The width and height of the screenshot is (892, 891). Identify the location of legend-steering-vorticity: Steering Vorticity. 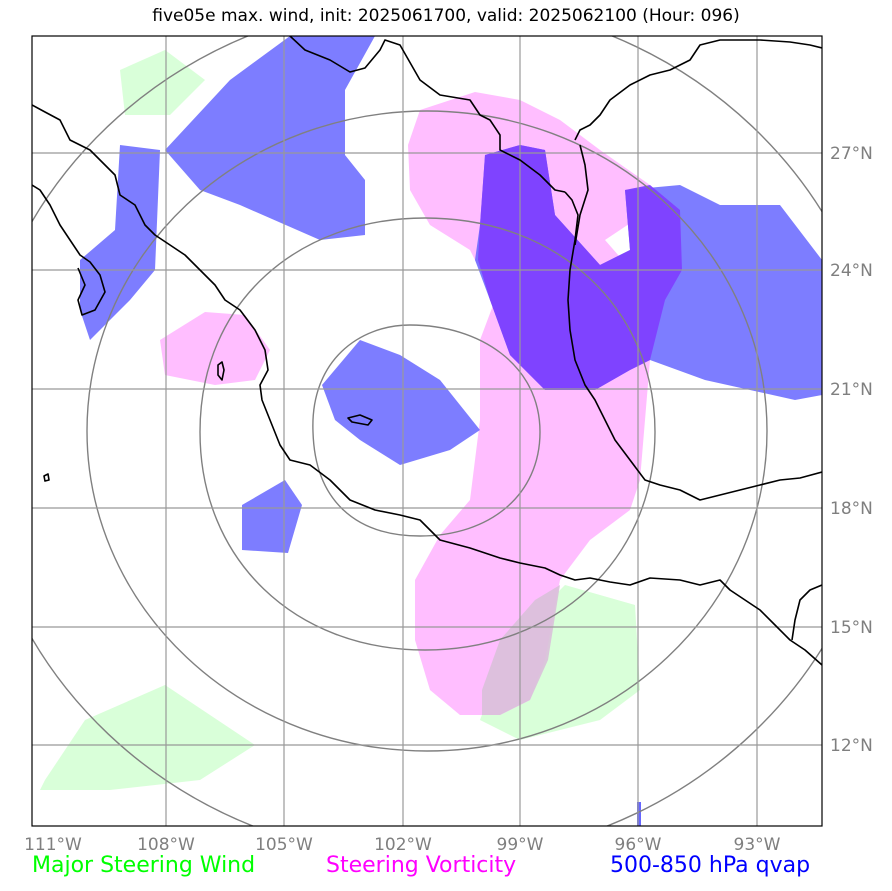
(421, 865).